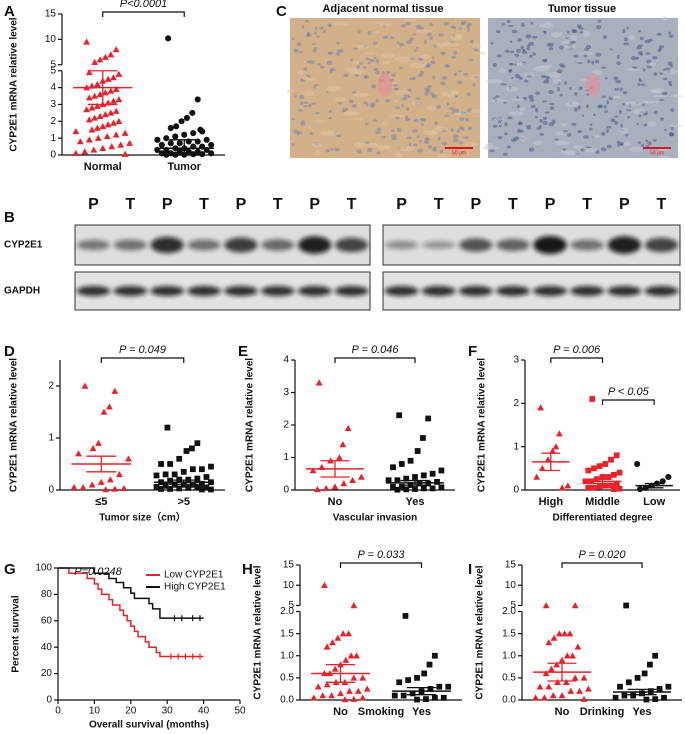  Describe the element at coordinates (241, 204) in the screenshot. I see `lane-label: P` at that location.